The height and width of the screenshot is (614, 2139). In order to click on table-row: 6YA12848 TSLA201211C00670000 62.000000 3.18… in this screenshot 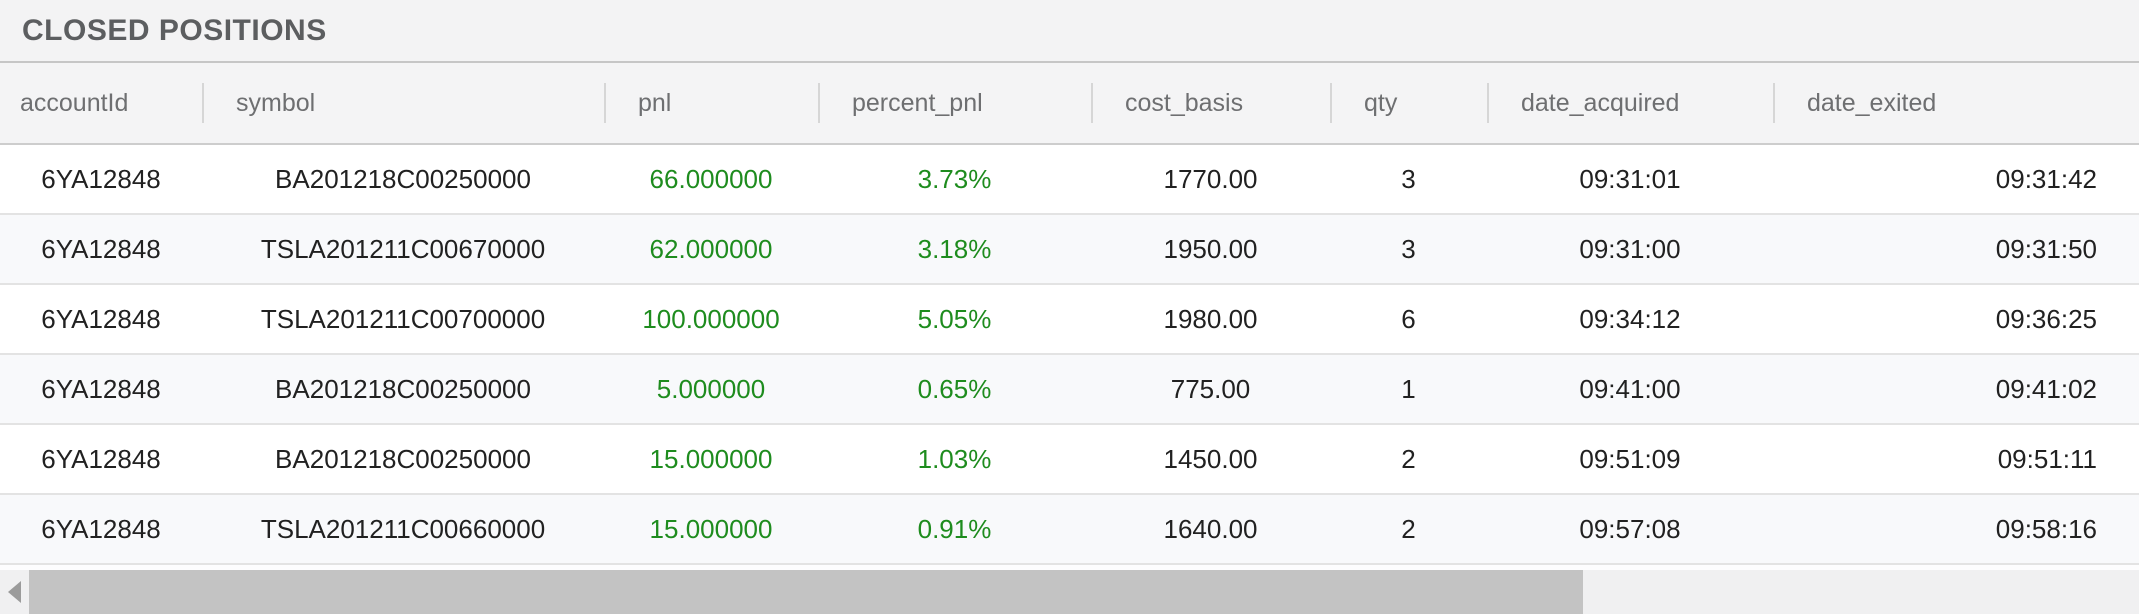, I will do `click(1069, 250)`.